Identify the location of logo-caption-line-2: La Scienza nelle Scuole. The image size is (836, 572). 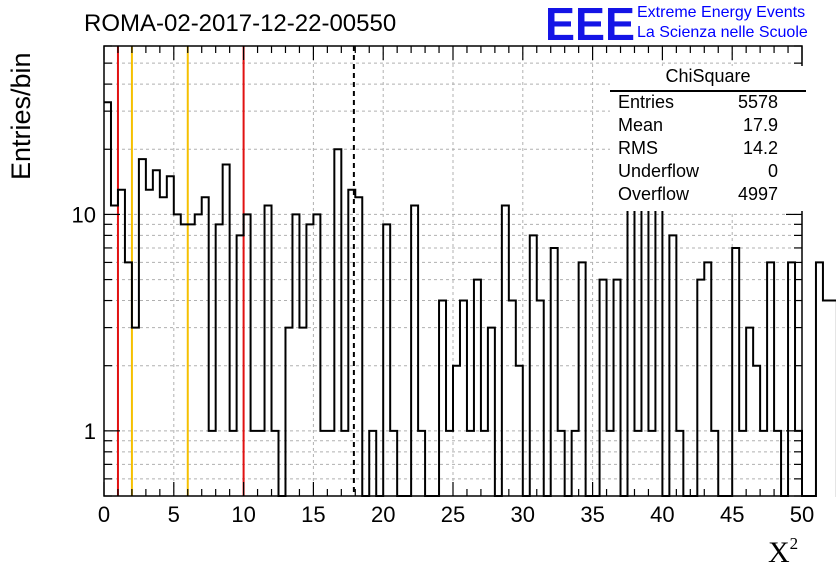
(722, 32).